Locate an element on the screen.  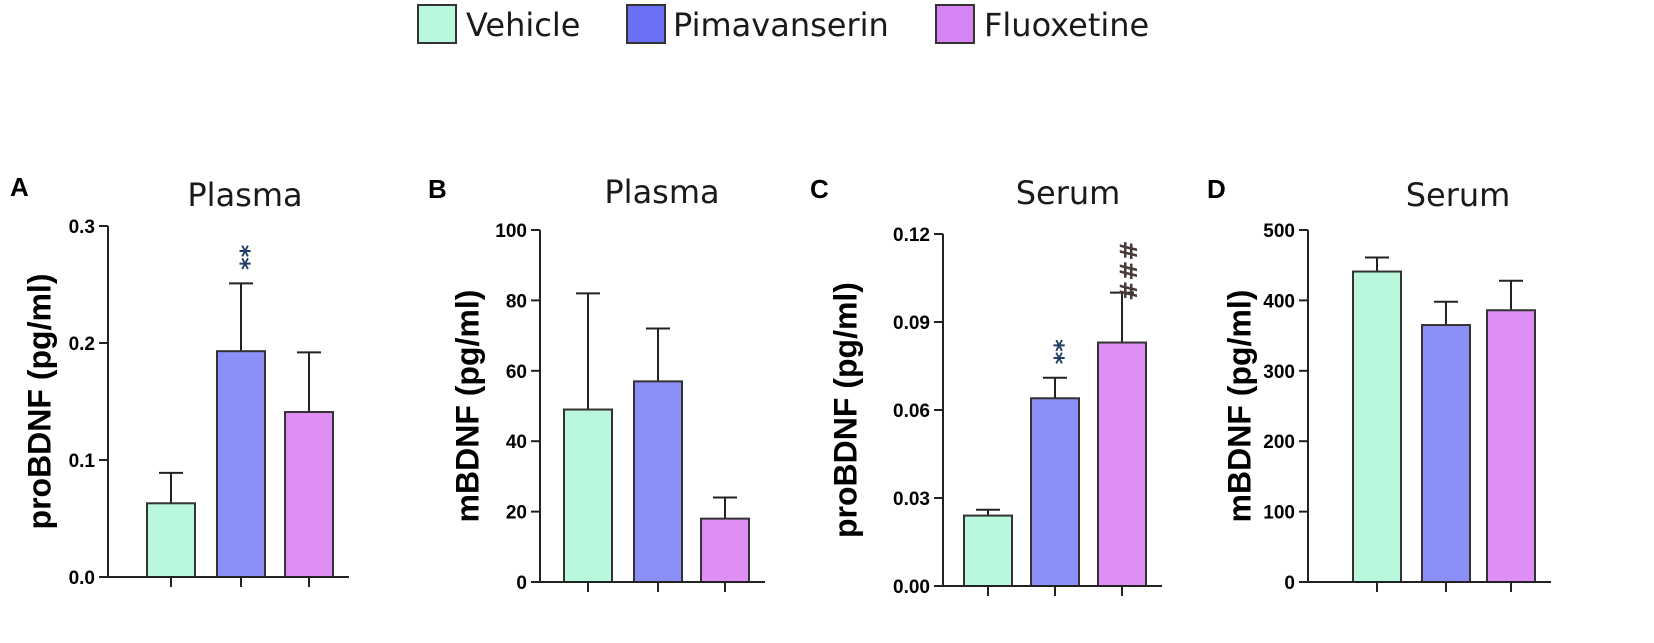
y-tick-label: 400 is located at coordinates (1279, 301).